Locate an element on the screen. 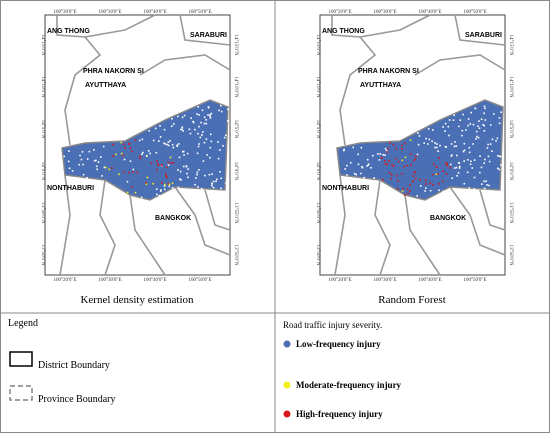 This screenshot has width=550, height=433. district-icon is located at coordinates (21, 359).